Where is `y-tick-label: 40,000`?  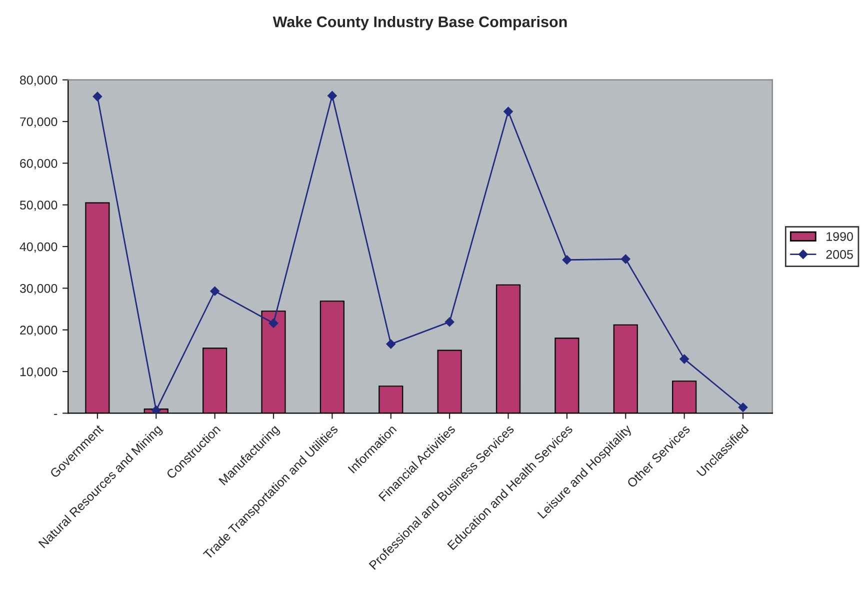 y-tick-label: 40,000 is located at coordinates (39, 247).